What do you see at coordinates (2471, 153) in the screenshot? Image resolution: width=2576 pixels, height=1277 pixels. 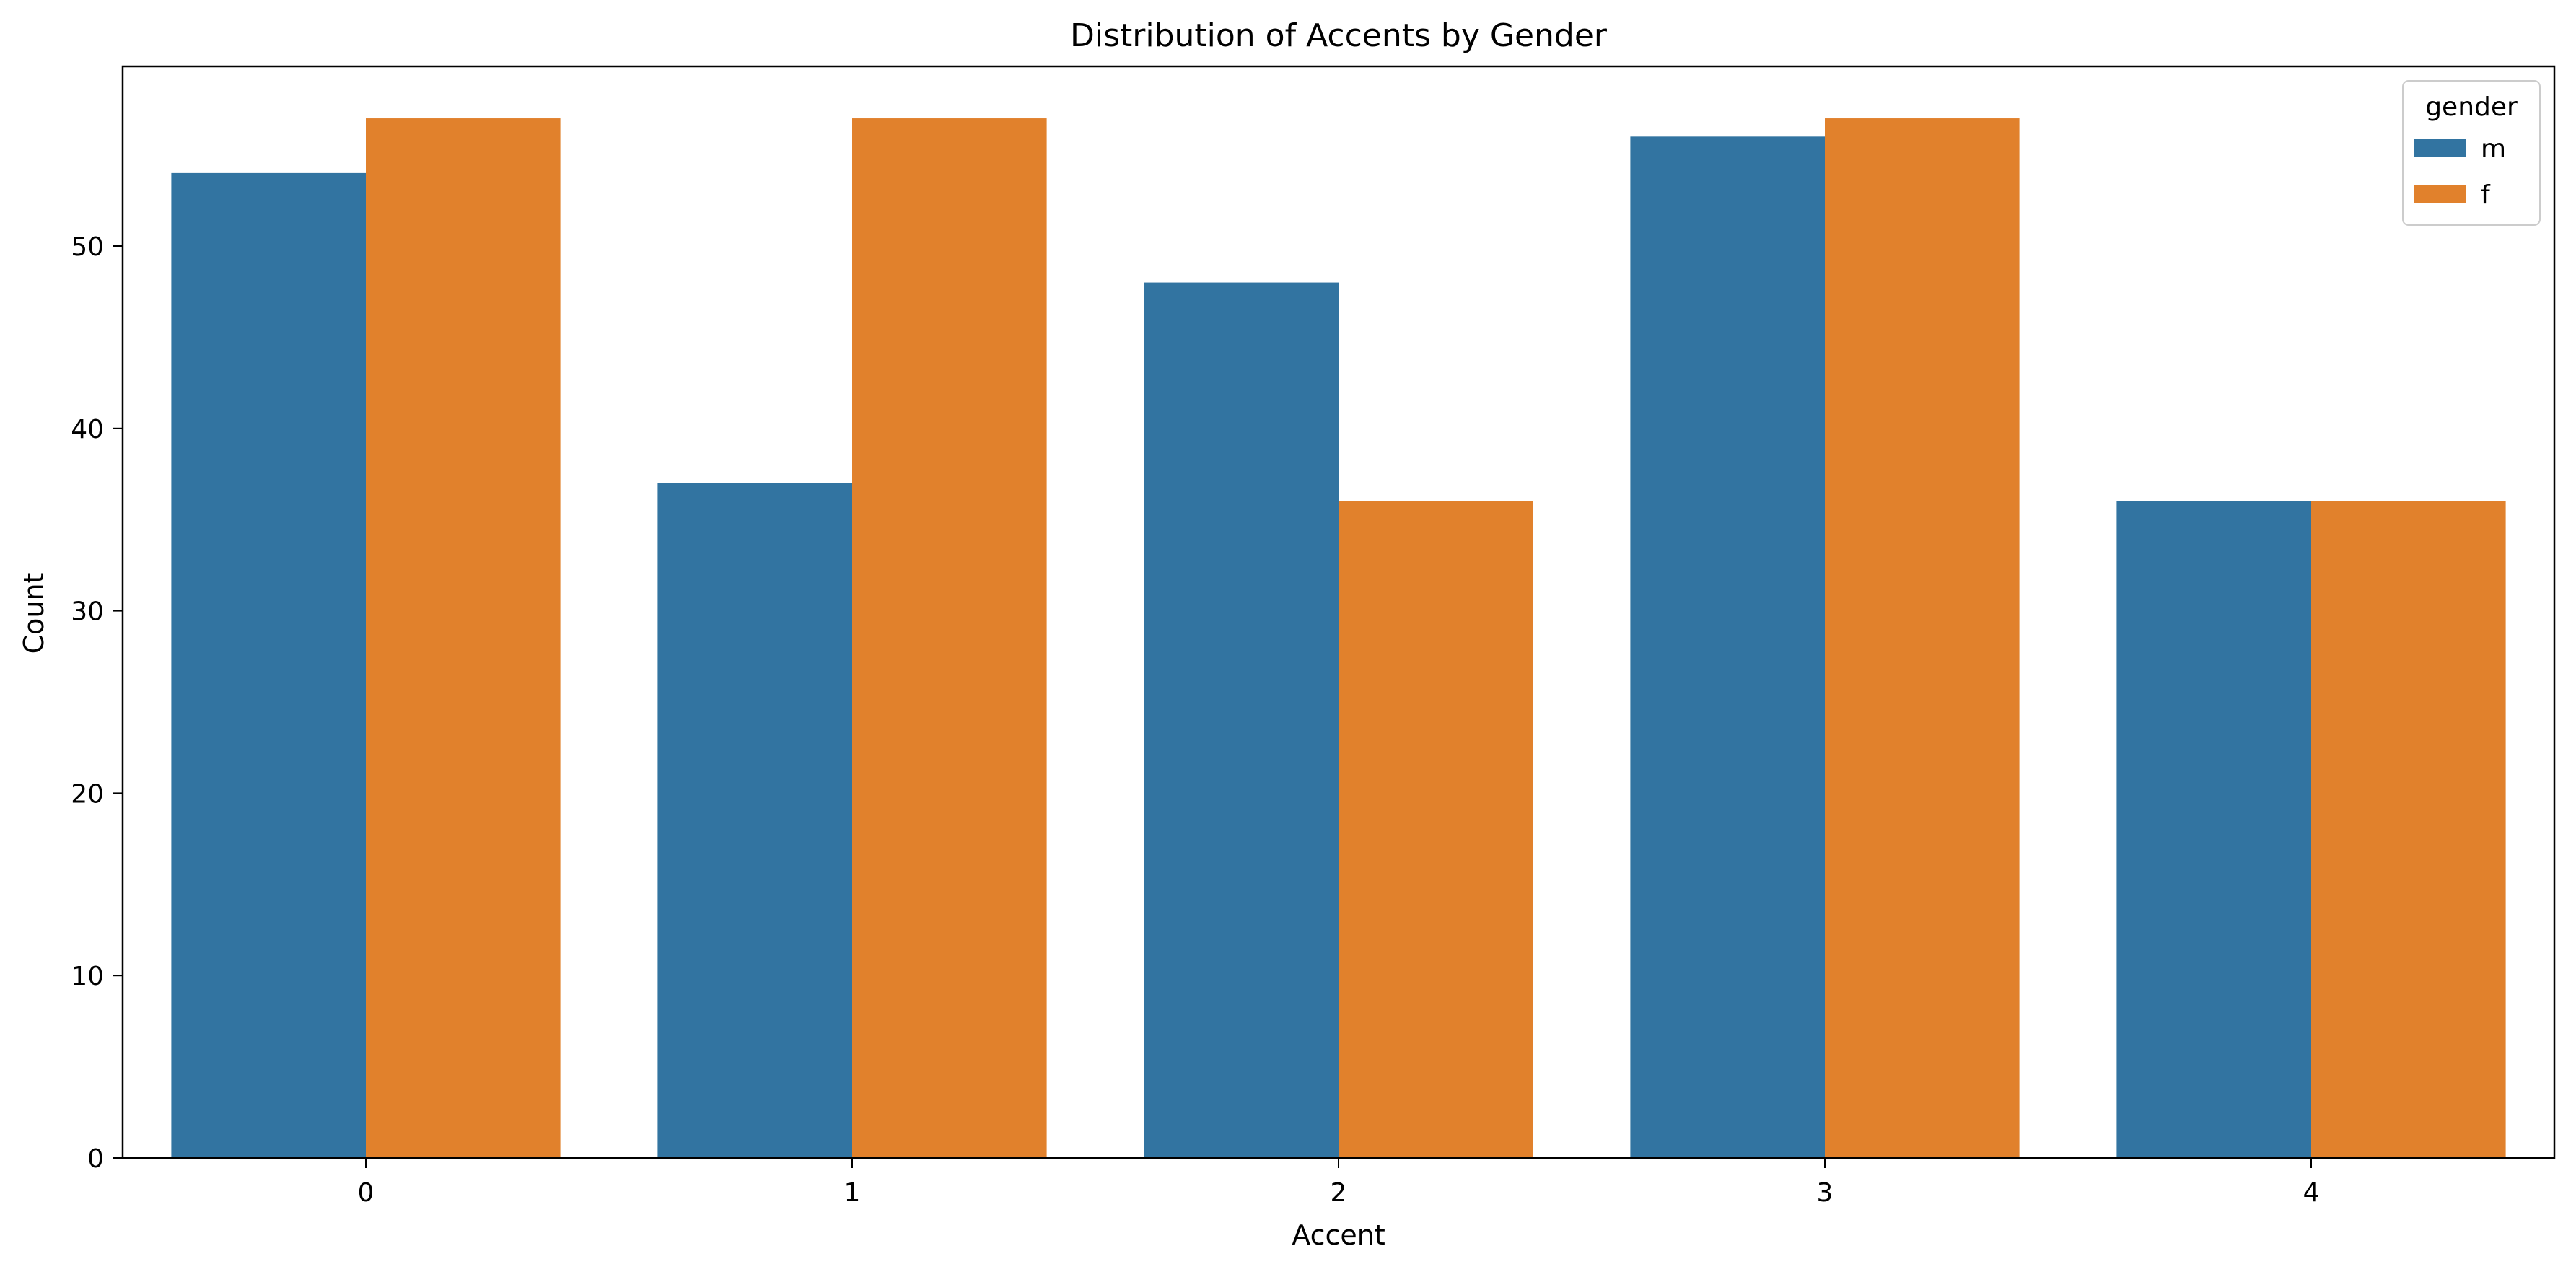 I see `legend: gender m f` at bounding box center [2471, 153].